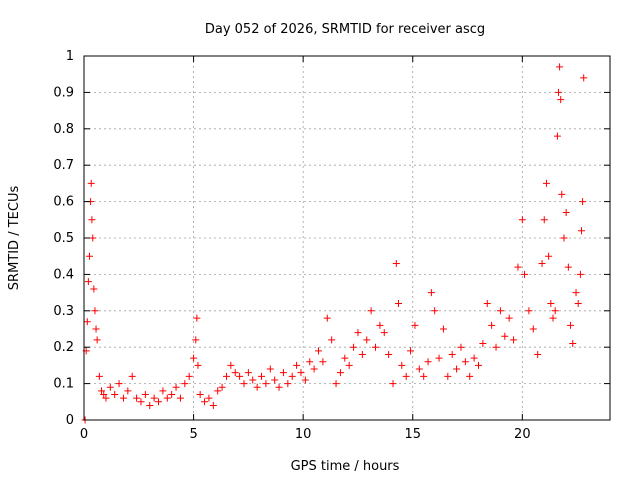 The image size is (640, 480). Describe the element at coordinates (14, 238) in the screenshot. I see `y-axis-label: SRMTID / TECUs` at that location.